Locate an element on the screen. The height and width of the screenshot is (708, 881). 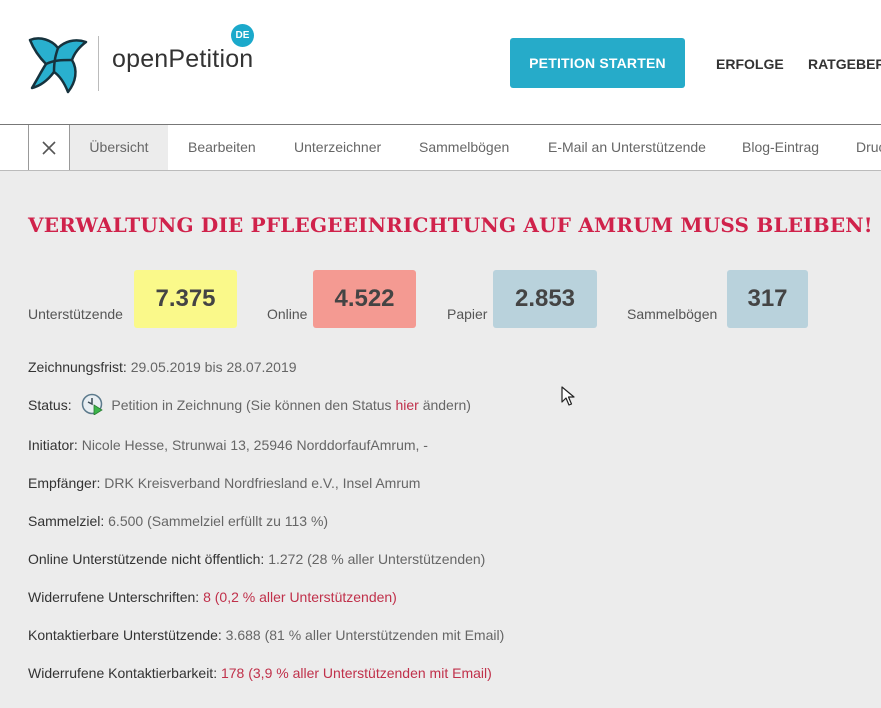
status-text-after: ändern) is located at coordinates (444, 405).